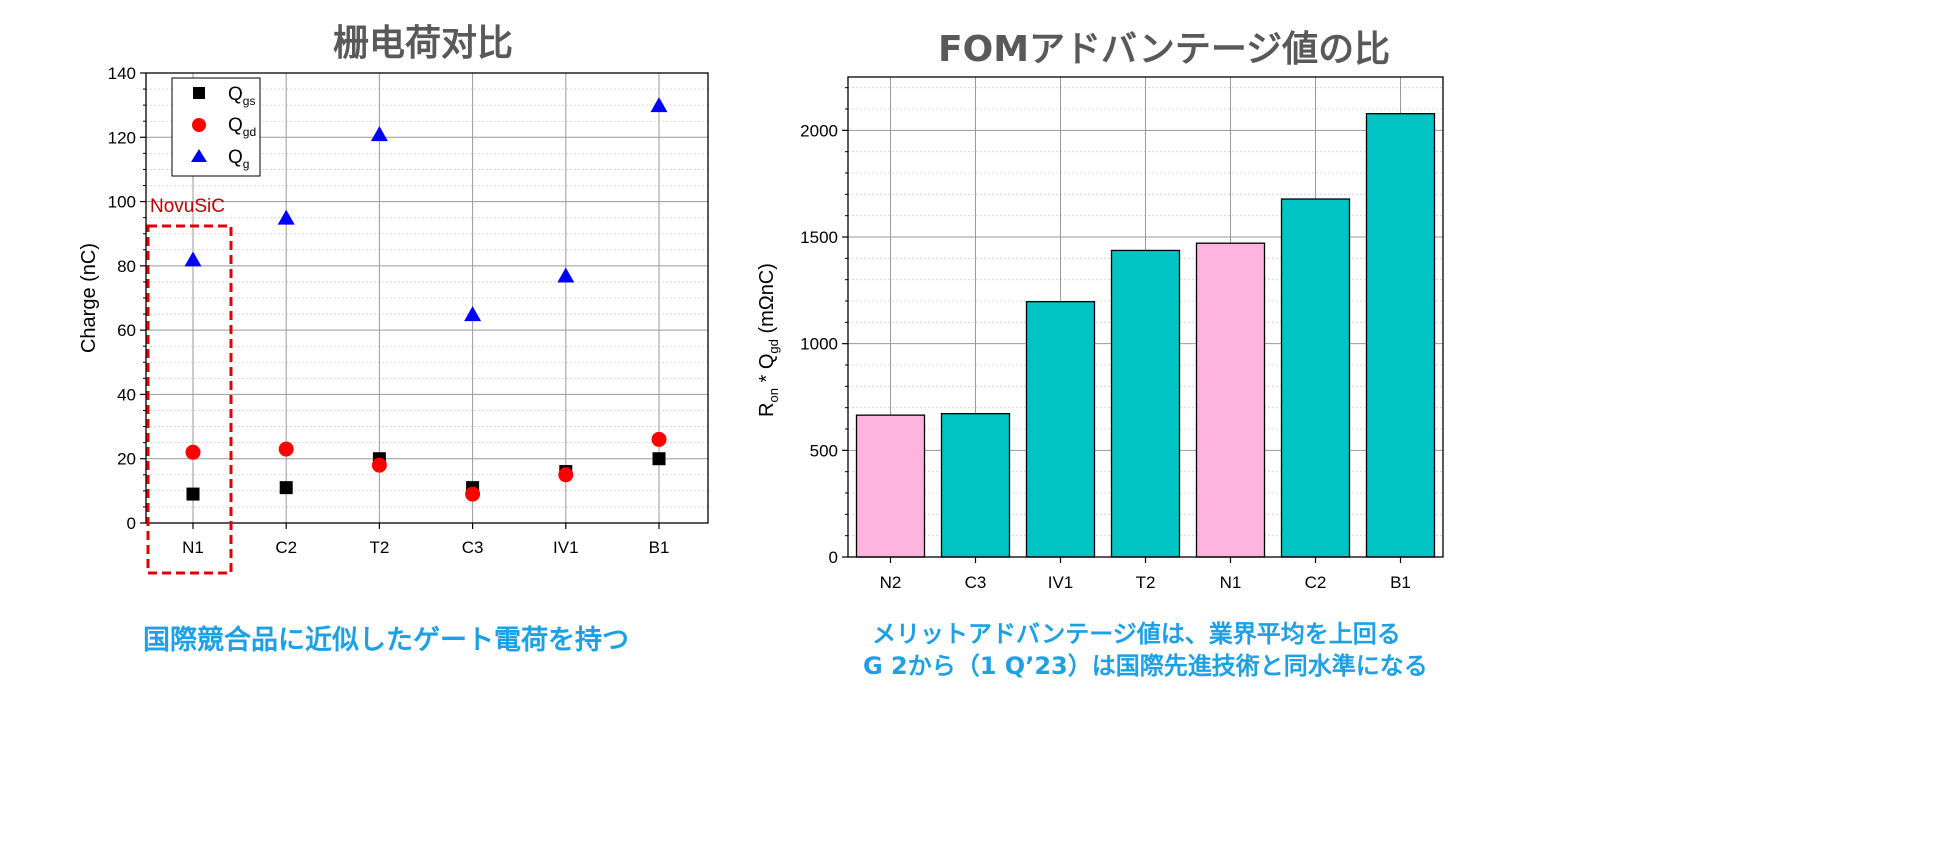 This screenshot has height=856, width=1935. What do you see at coordinates (126, 459) in the screenshot?
I see `y-tick-label: 20` at bounding box center [126, 459].